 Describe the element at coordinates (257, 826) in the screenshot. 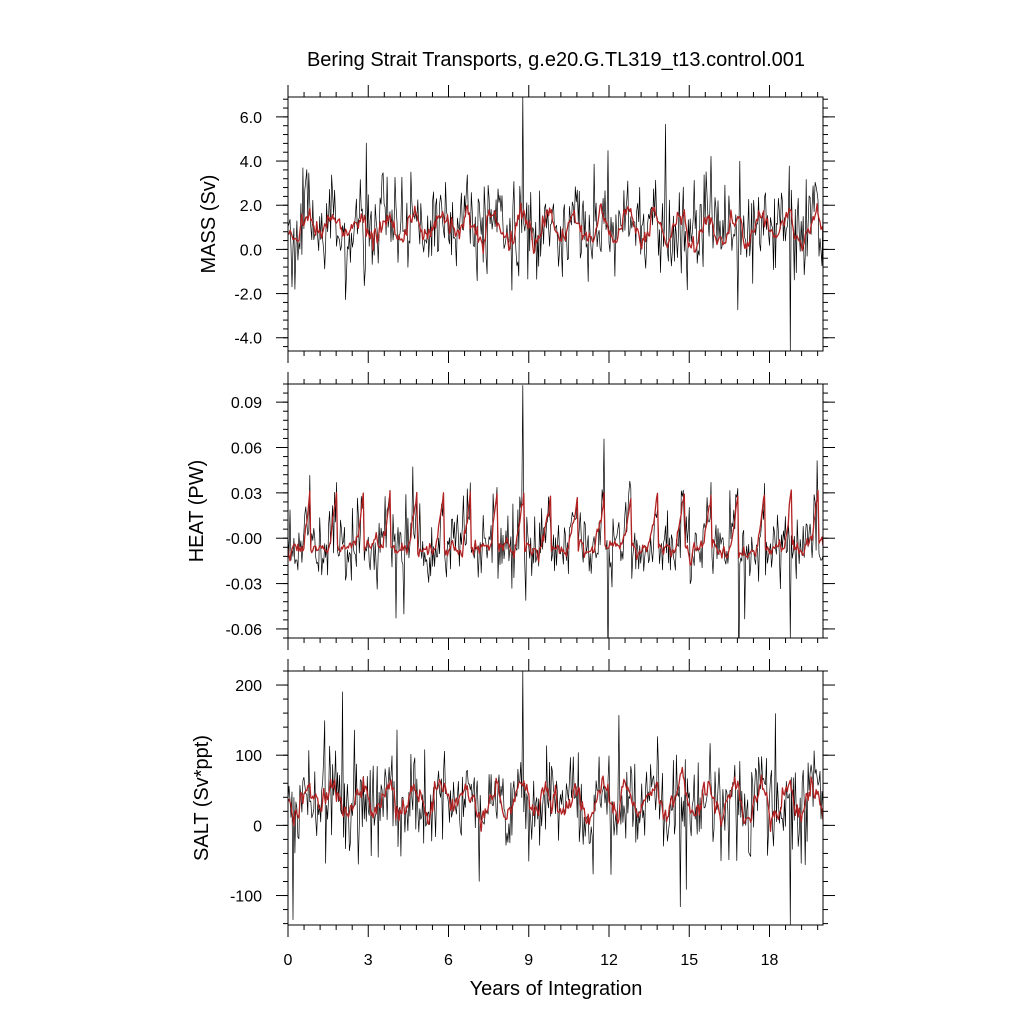

I see `salt-y-tick-label: 0` at that location.